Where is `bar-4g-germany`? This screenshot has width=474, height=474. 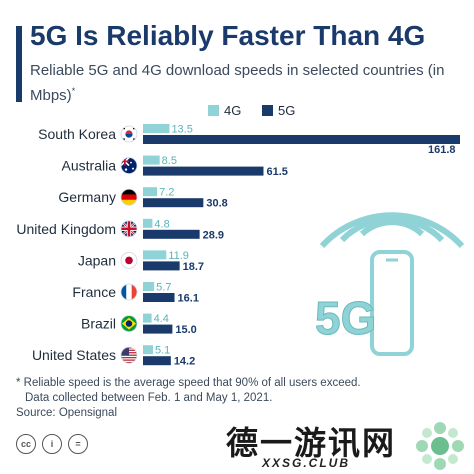 bar-4g-germany is located at coordinates (150, 192).